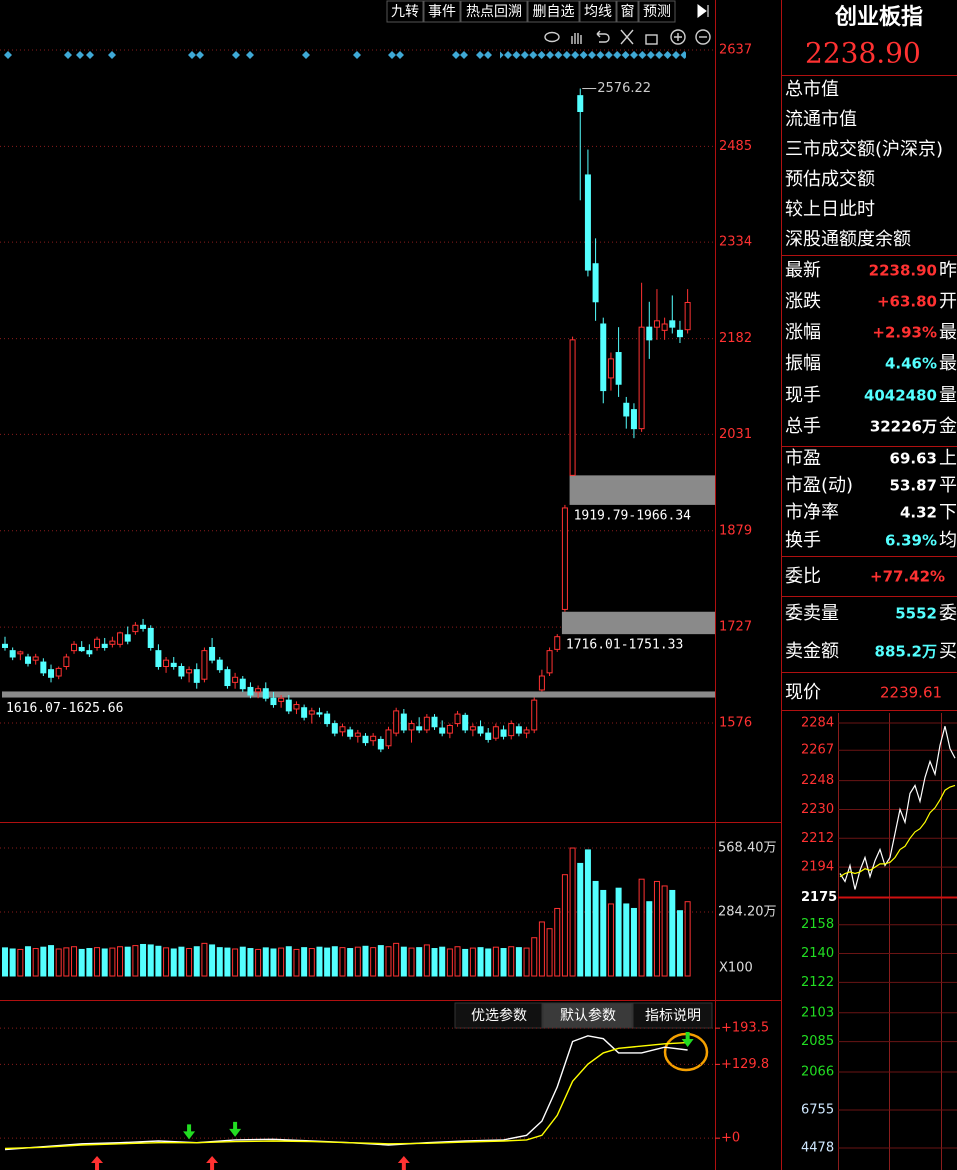  Describe the element at coordinates (624, 645) in the screenshot. I see `gap-label: 1716.01-1751.33` at that location.